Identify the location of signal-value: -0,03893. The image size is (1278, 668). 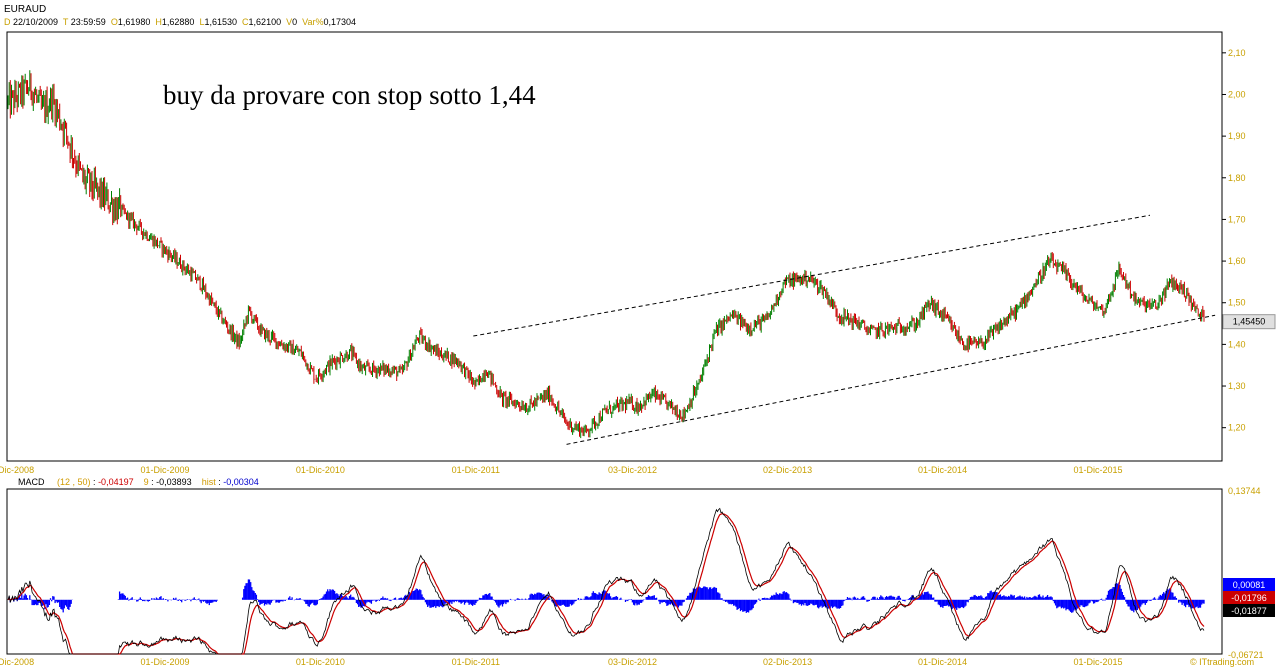
(174, 482).